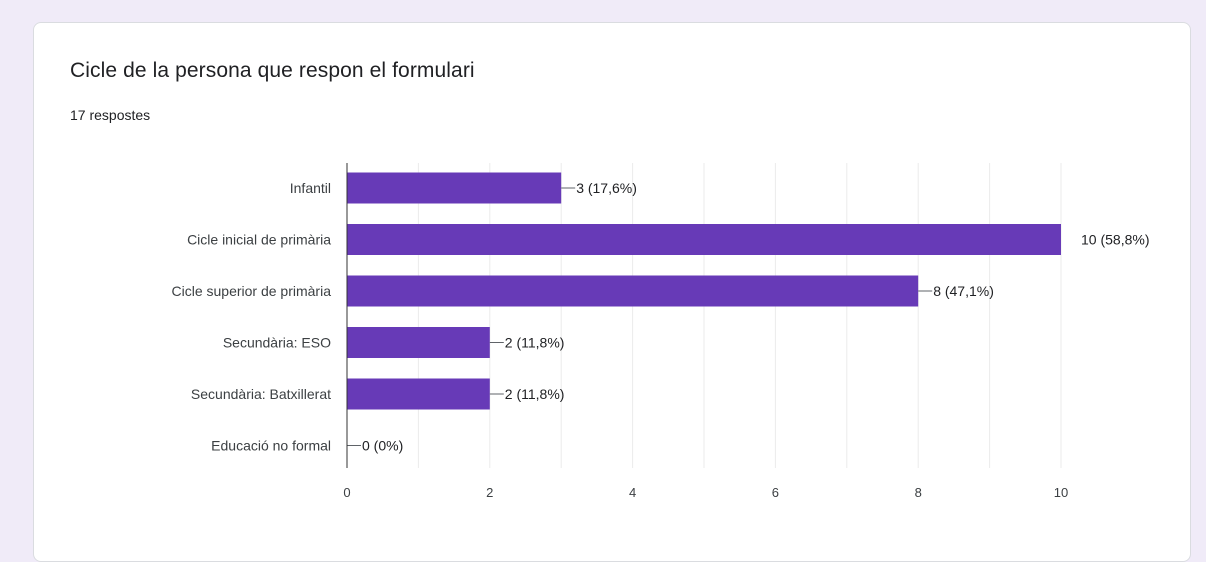 This screenshot has height=562, width=1206. I want to click on x-tick-label: 2, so click(489, 492).